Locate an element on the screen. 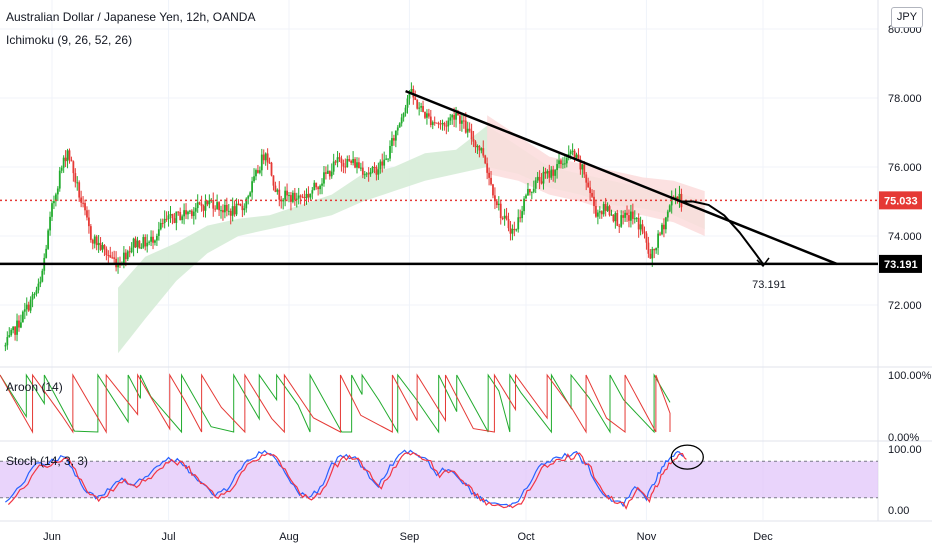  stoch-pane: 100.00 0.00 is located at coordinates (461, 480).